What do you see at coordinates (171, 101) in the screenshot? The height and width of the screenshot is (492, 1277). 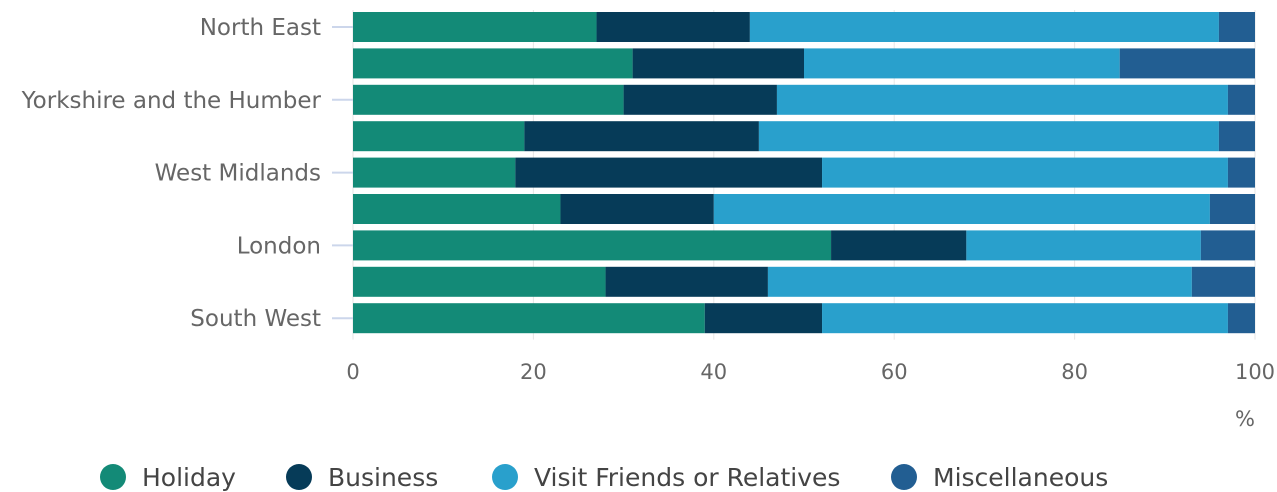 I see `y-tick-label: Yorkshire and the Humber` at bounding box center [171, 101].